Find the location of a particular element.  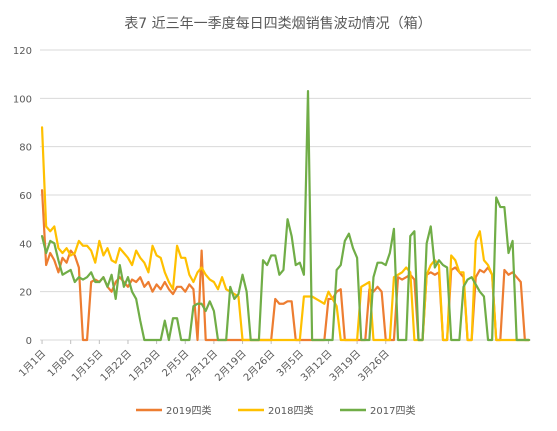

y-tick-label: 60 is located at coordinates (25, 196).